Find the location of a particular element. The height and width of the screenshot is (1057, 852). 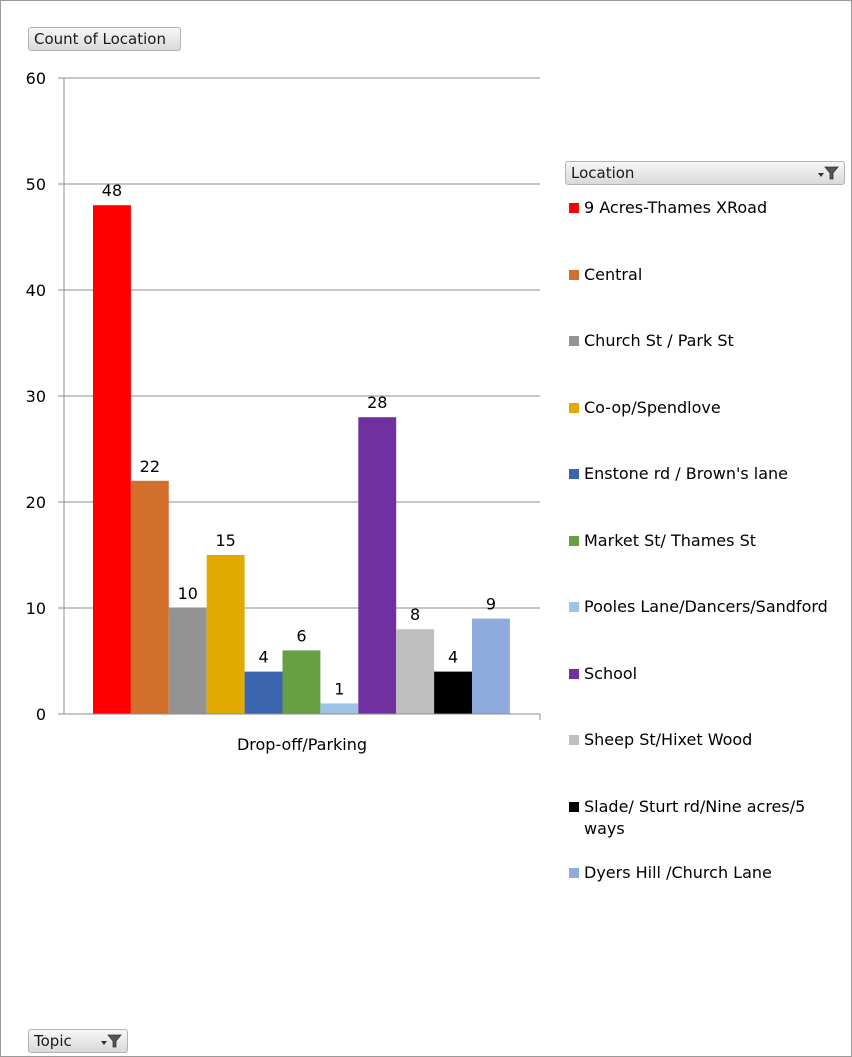

legend-item: Church St / Park St is located at coordinates (706, 341).